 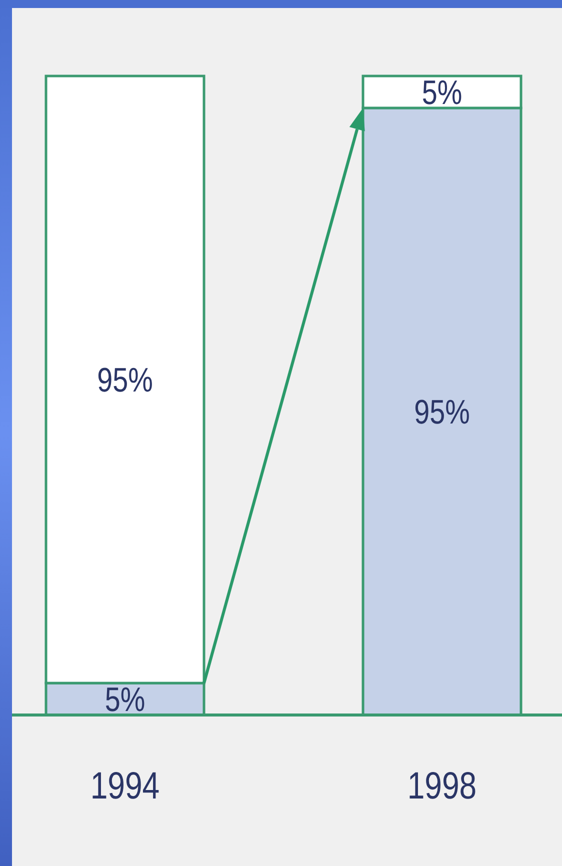 I want to click on x-tick-label: 1998, so click(x=442, y=786).